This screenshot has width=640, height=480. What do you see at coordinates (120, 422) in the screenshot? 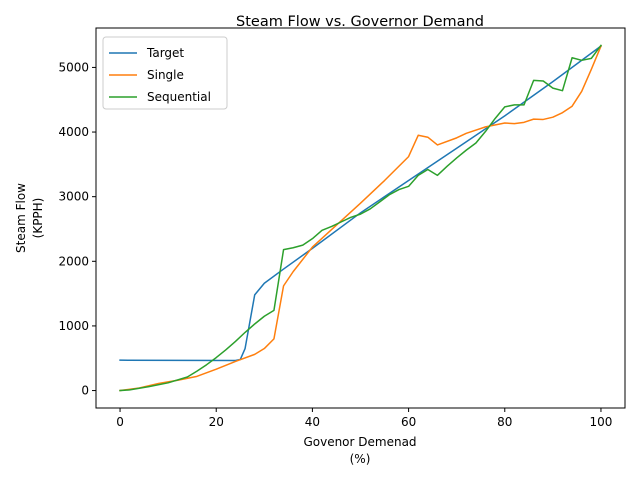
I see `x-tick-label: 0` at bounding box center [120, 422].